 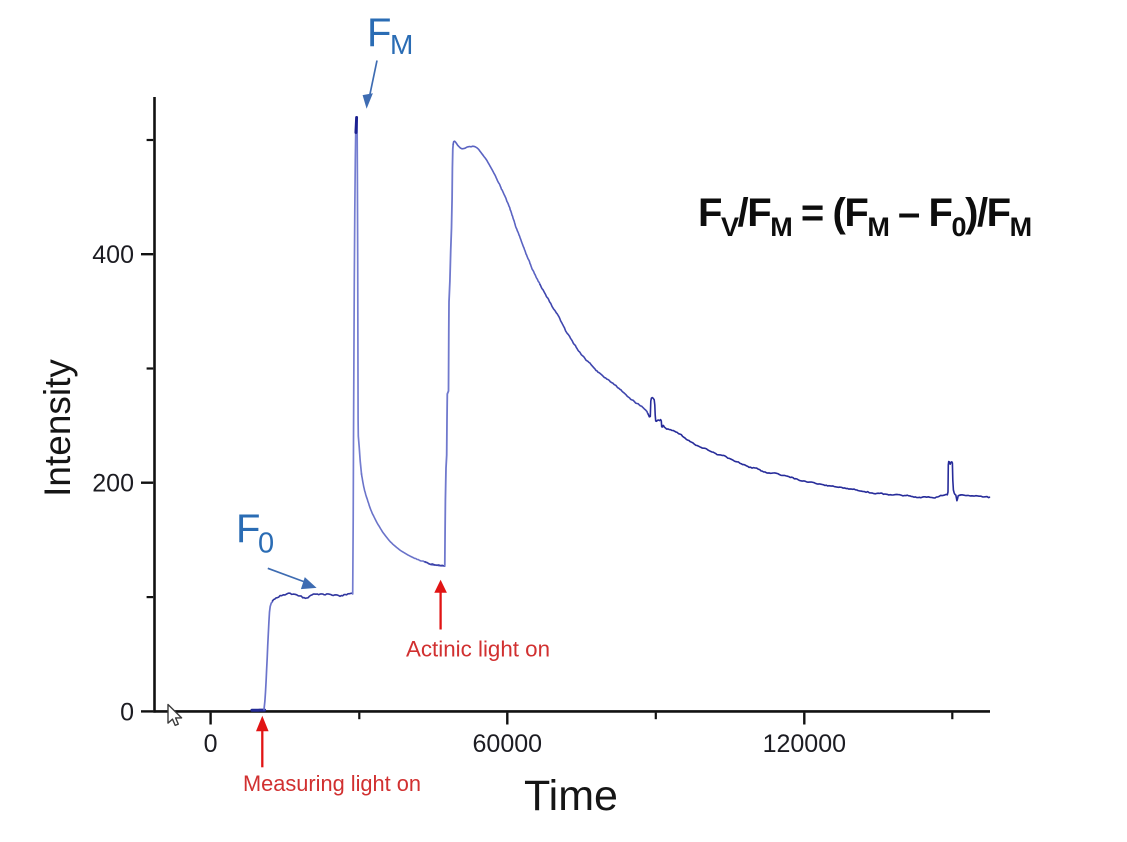 I want to click on svg-text: 200, so click(x=113, y=484).